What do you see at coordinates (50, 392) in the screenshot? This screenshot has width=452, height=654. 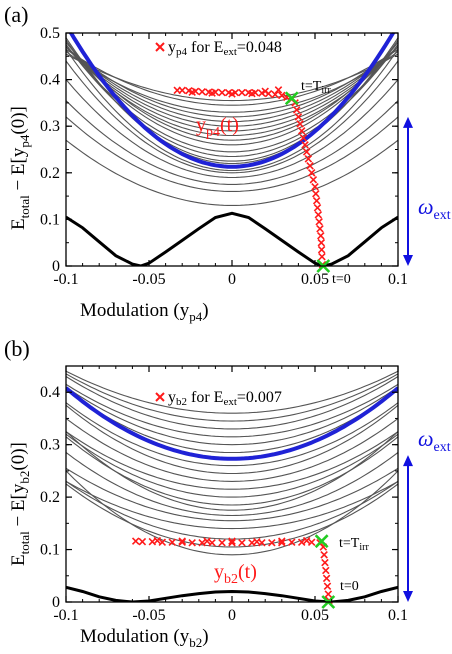 I see `y-tick-label: 0.4` at bounding box center [50, 392].